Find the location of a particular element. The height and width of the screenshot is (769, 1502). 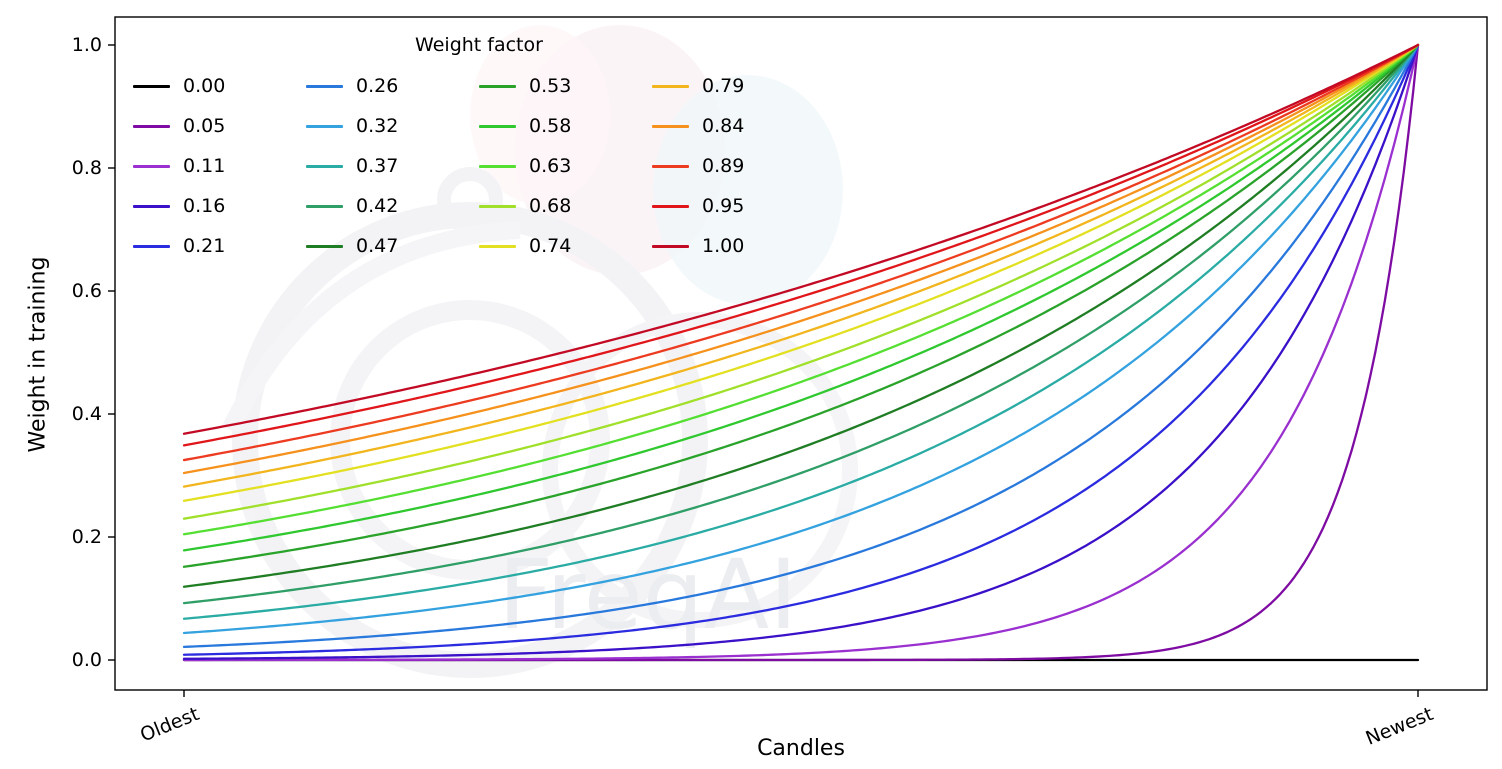

y-tick-label: 0.6 is located at coordinates (86, 291).